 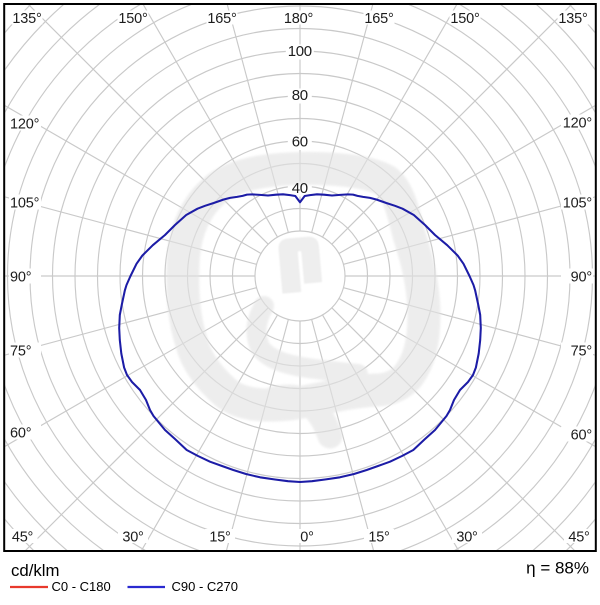 I want to click on svg-text: C90 - C270, so click(x=205, y=586).